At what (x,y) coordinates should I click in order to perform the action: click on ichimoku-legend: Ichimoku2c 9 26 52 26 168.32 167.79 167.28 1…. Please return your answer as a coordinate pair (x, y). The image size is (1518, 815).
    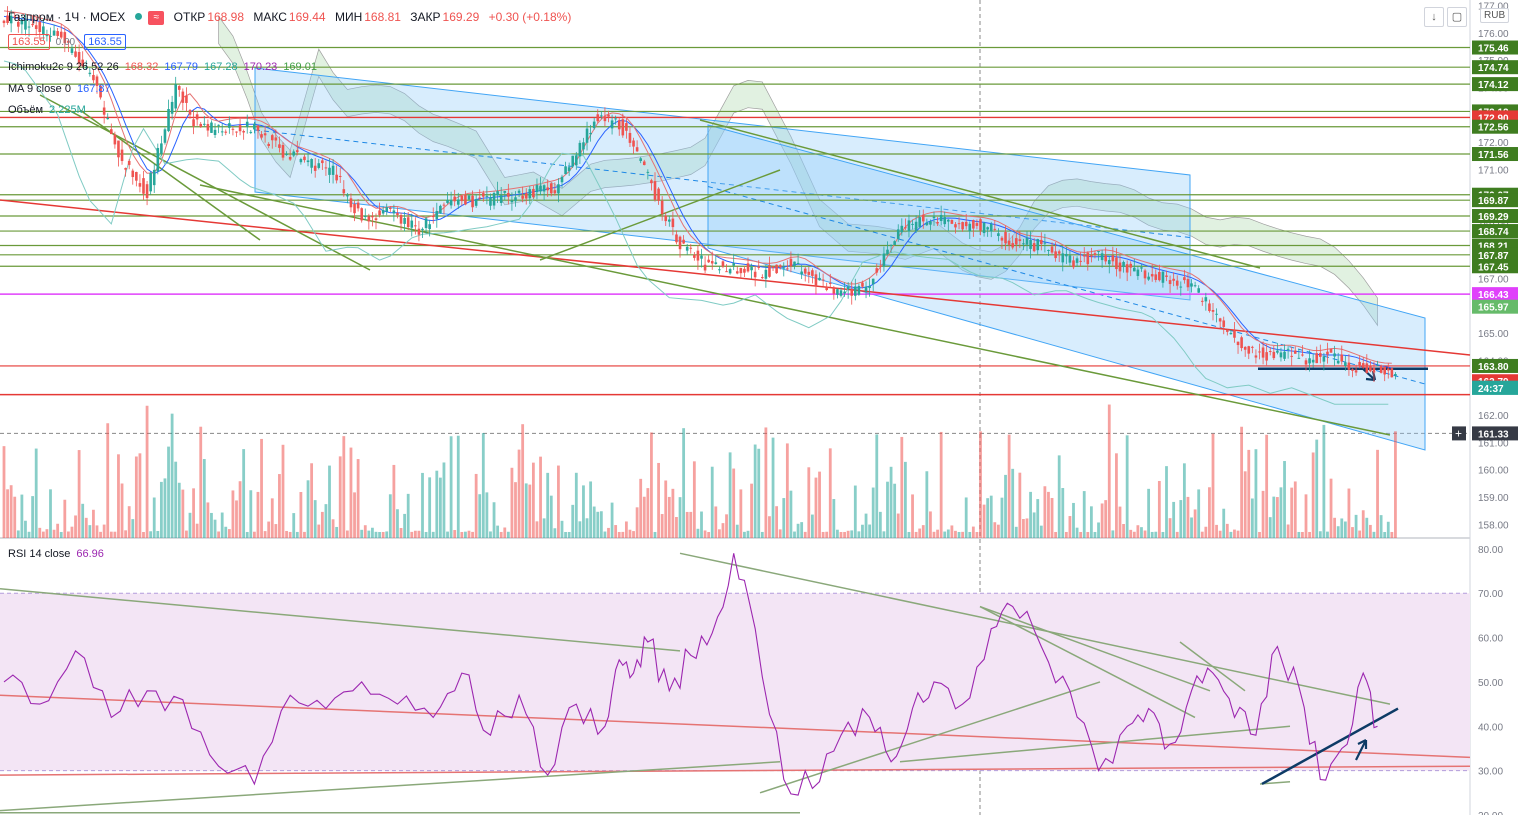
    Looking at the image, I should click on (162, 67).